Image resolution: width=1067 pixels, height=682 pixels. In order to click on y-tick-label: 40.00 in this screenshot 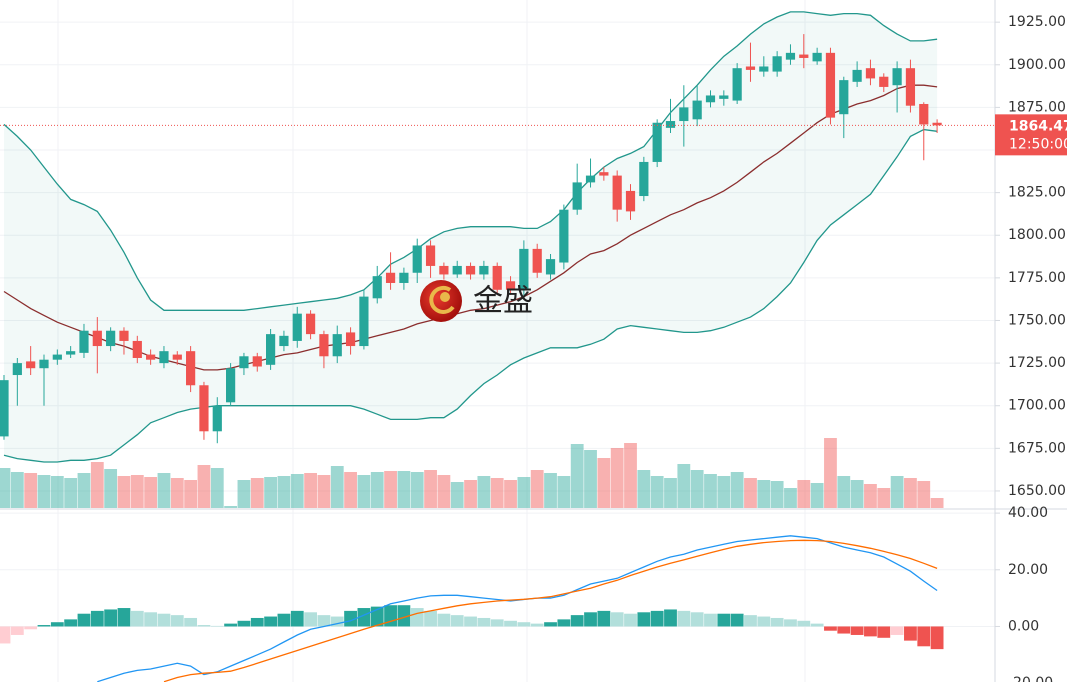, I will do `click(1028, 513)`.